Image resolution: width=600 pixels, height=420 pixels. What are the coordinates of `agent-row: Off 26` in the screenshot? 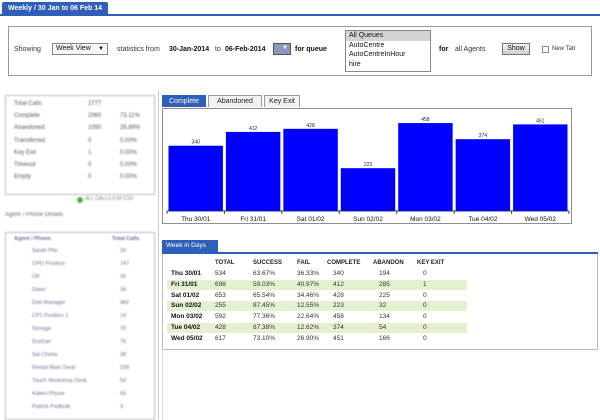 It's located at (81, 277).